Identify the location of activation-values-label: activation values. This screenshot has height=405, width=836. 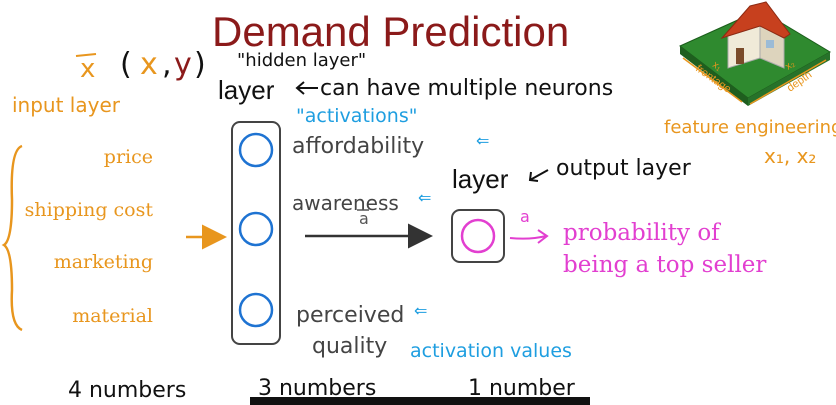
(491, 351).